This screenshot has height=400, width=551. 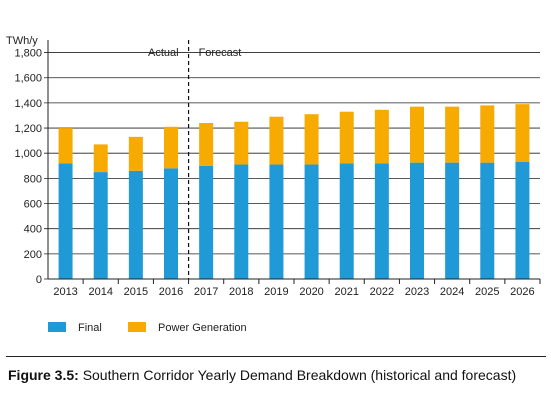 What do you see at coordinates (28, 129) in the screenshot?
I see `y-tick-label: 1,200` at bounding box center [28, 129].